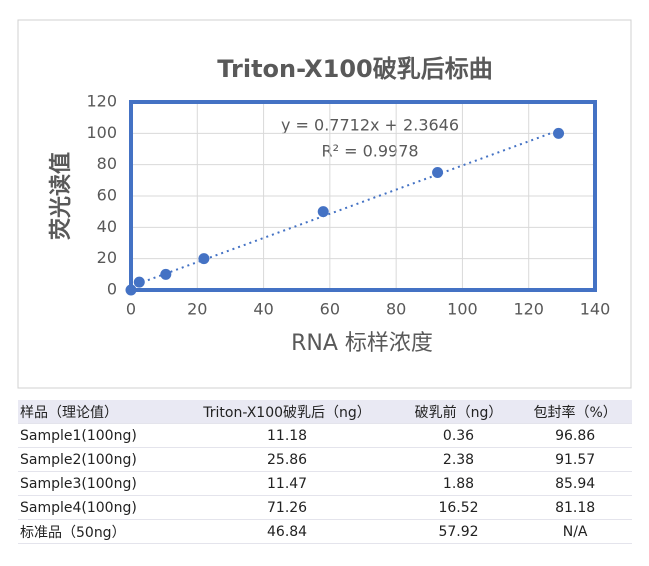 This screenshot has height=566, width=649. I want to click on table-cell: 57.92, so click(458, 531).